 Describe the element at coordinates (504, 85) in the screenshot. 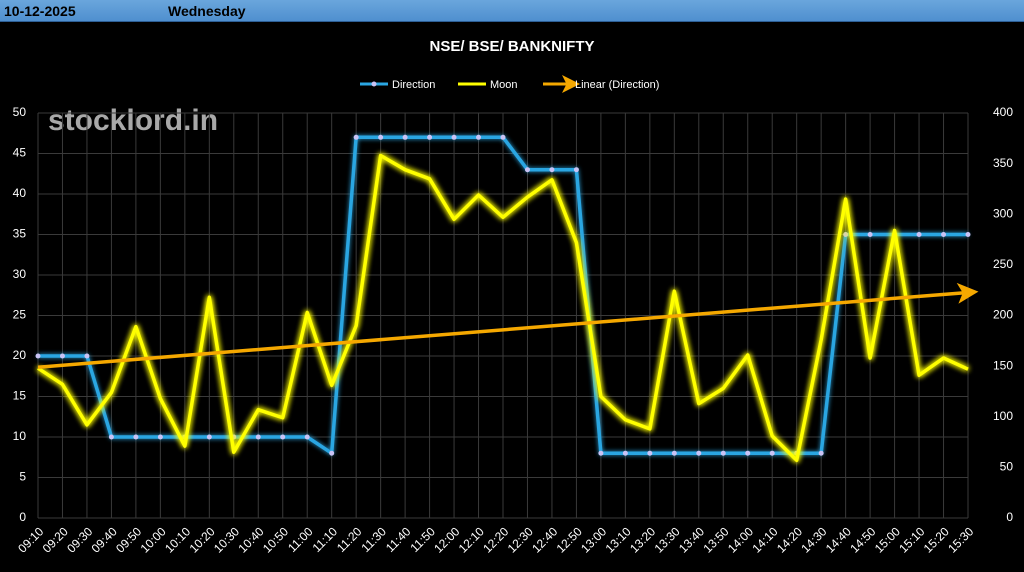

I see `legend-label: Moon` at that location.